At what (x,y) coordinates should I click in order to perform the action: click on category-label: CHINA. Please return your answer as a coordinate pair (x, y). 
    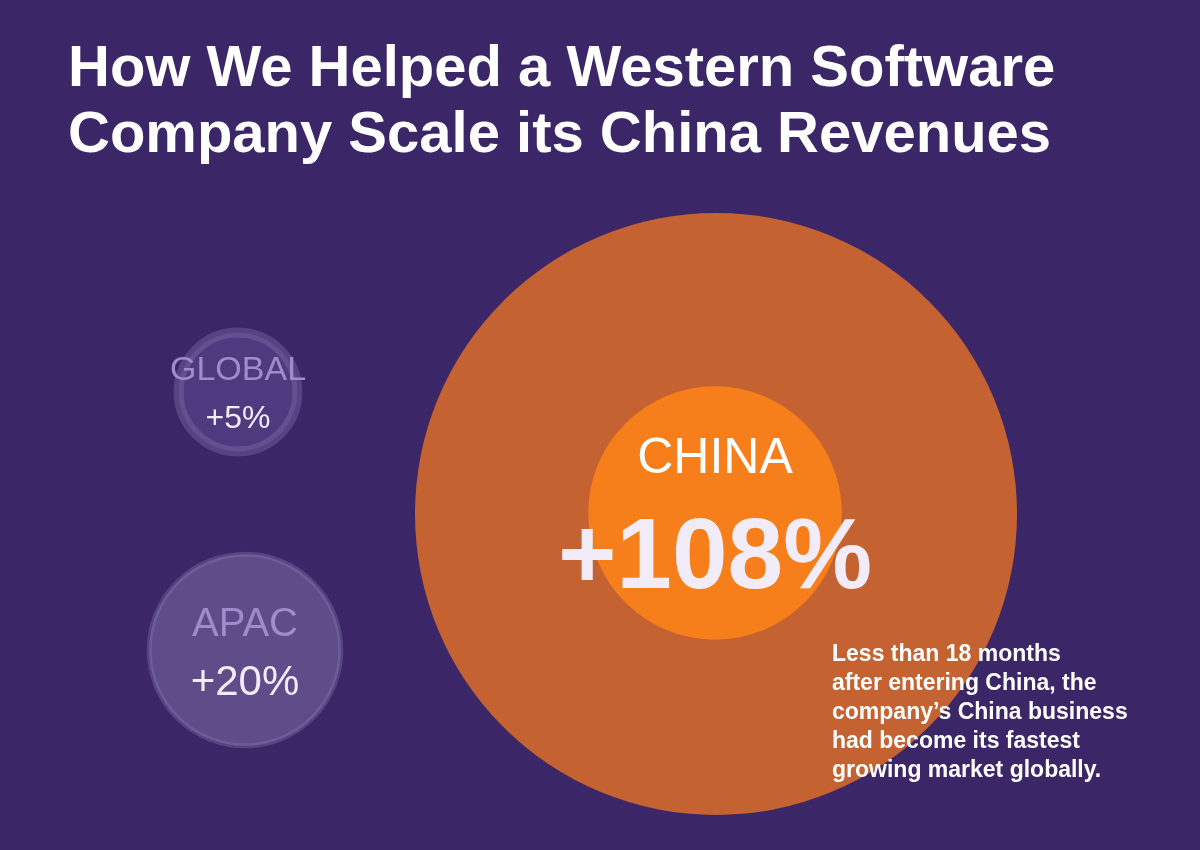
    Looking at the image, I should click on (715, 456).